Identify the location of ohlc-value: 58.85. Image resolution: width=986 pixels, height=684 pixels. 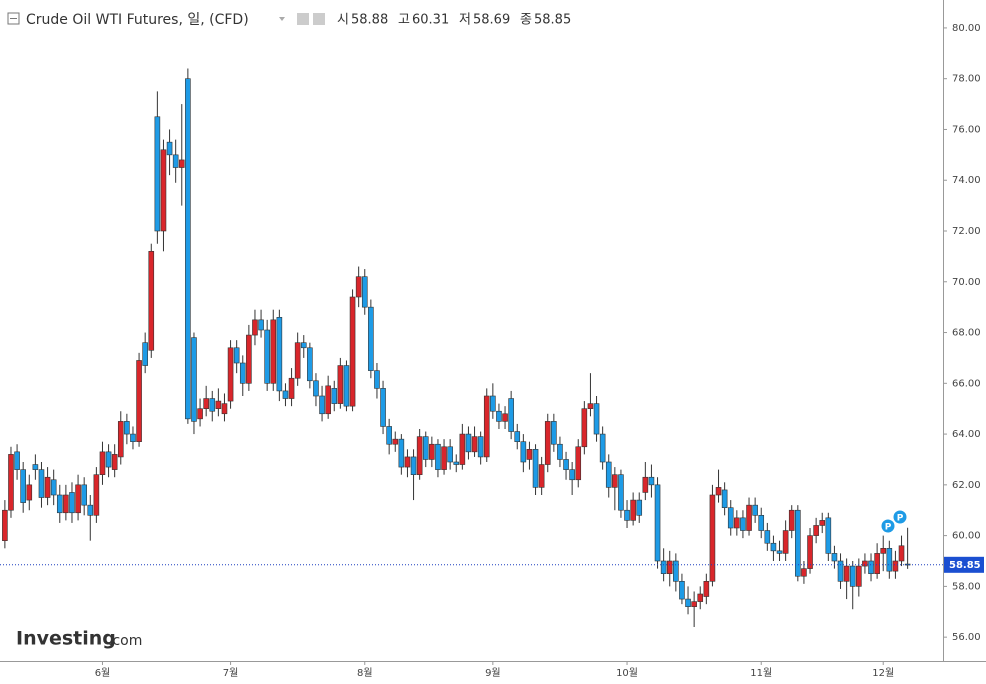
(552, 20).